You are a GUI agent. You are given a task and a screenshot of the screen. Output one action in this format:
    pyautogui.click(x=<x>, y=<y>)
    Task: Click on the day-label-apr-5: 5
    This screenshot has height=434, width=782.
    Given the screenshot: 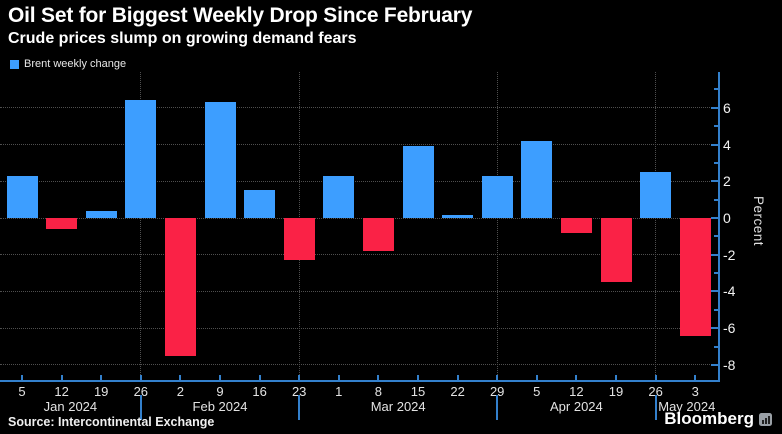 What is the action you would take?
    pyautogui.click(x=537, y=391)
    